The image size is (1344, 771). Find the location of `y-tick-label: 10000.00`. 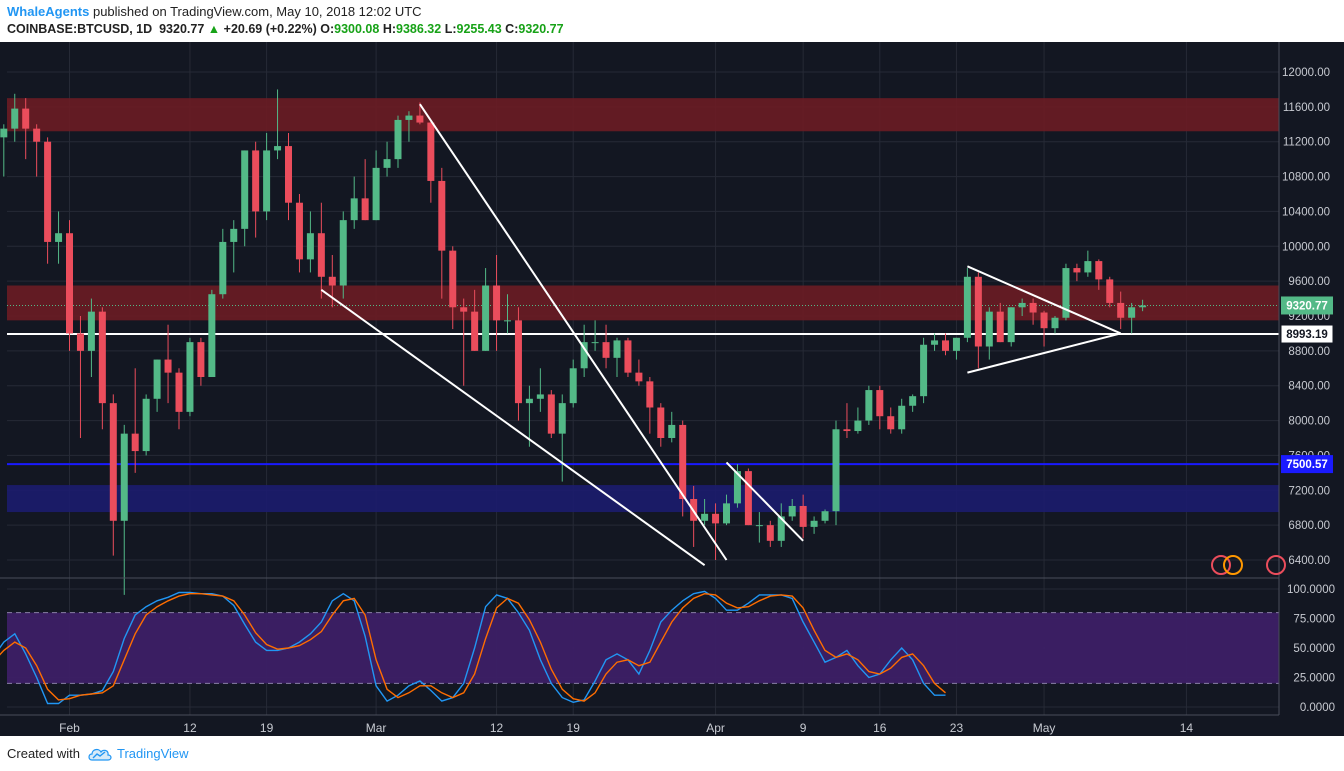

y-tick-label: 10000.00 is located at coordinates (1306, 247).